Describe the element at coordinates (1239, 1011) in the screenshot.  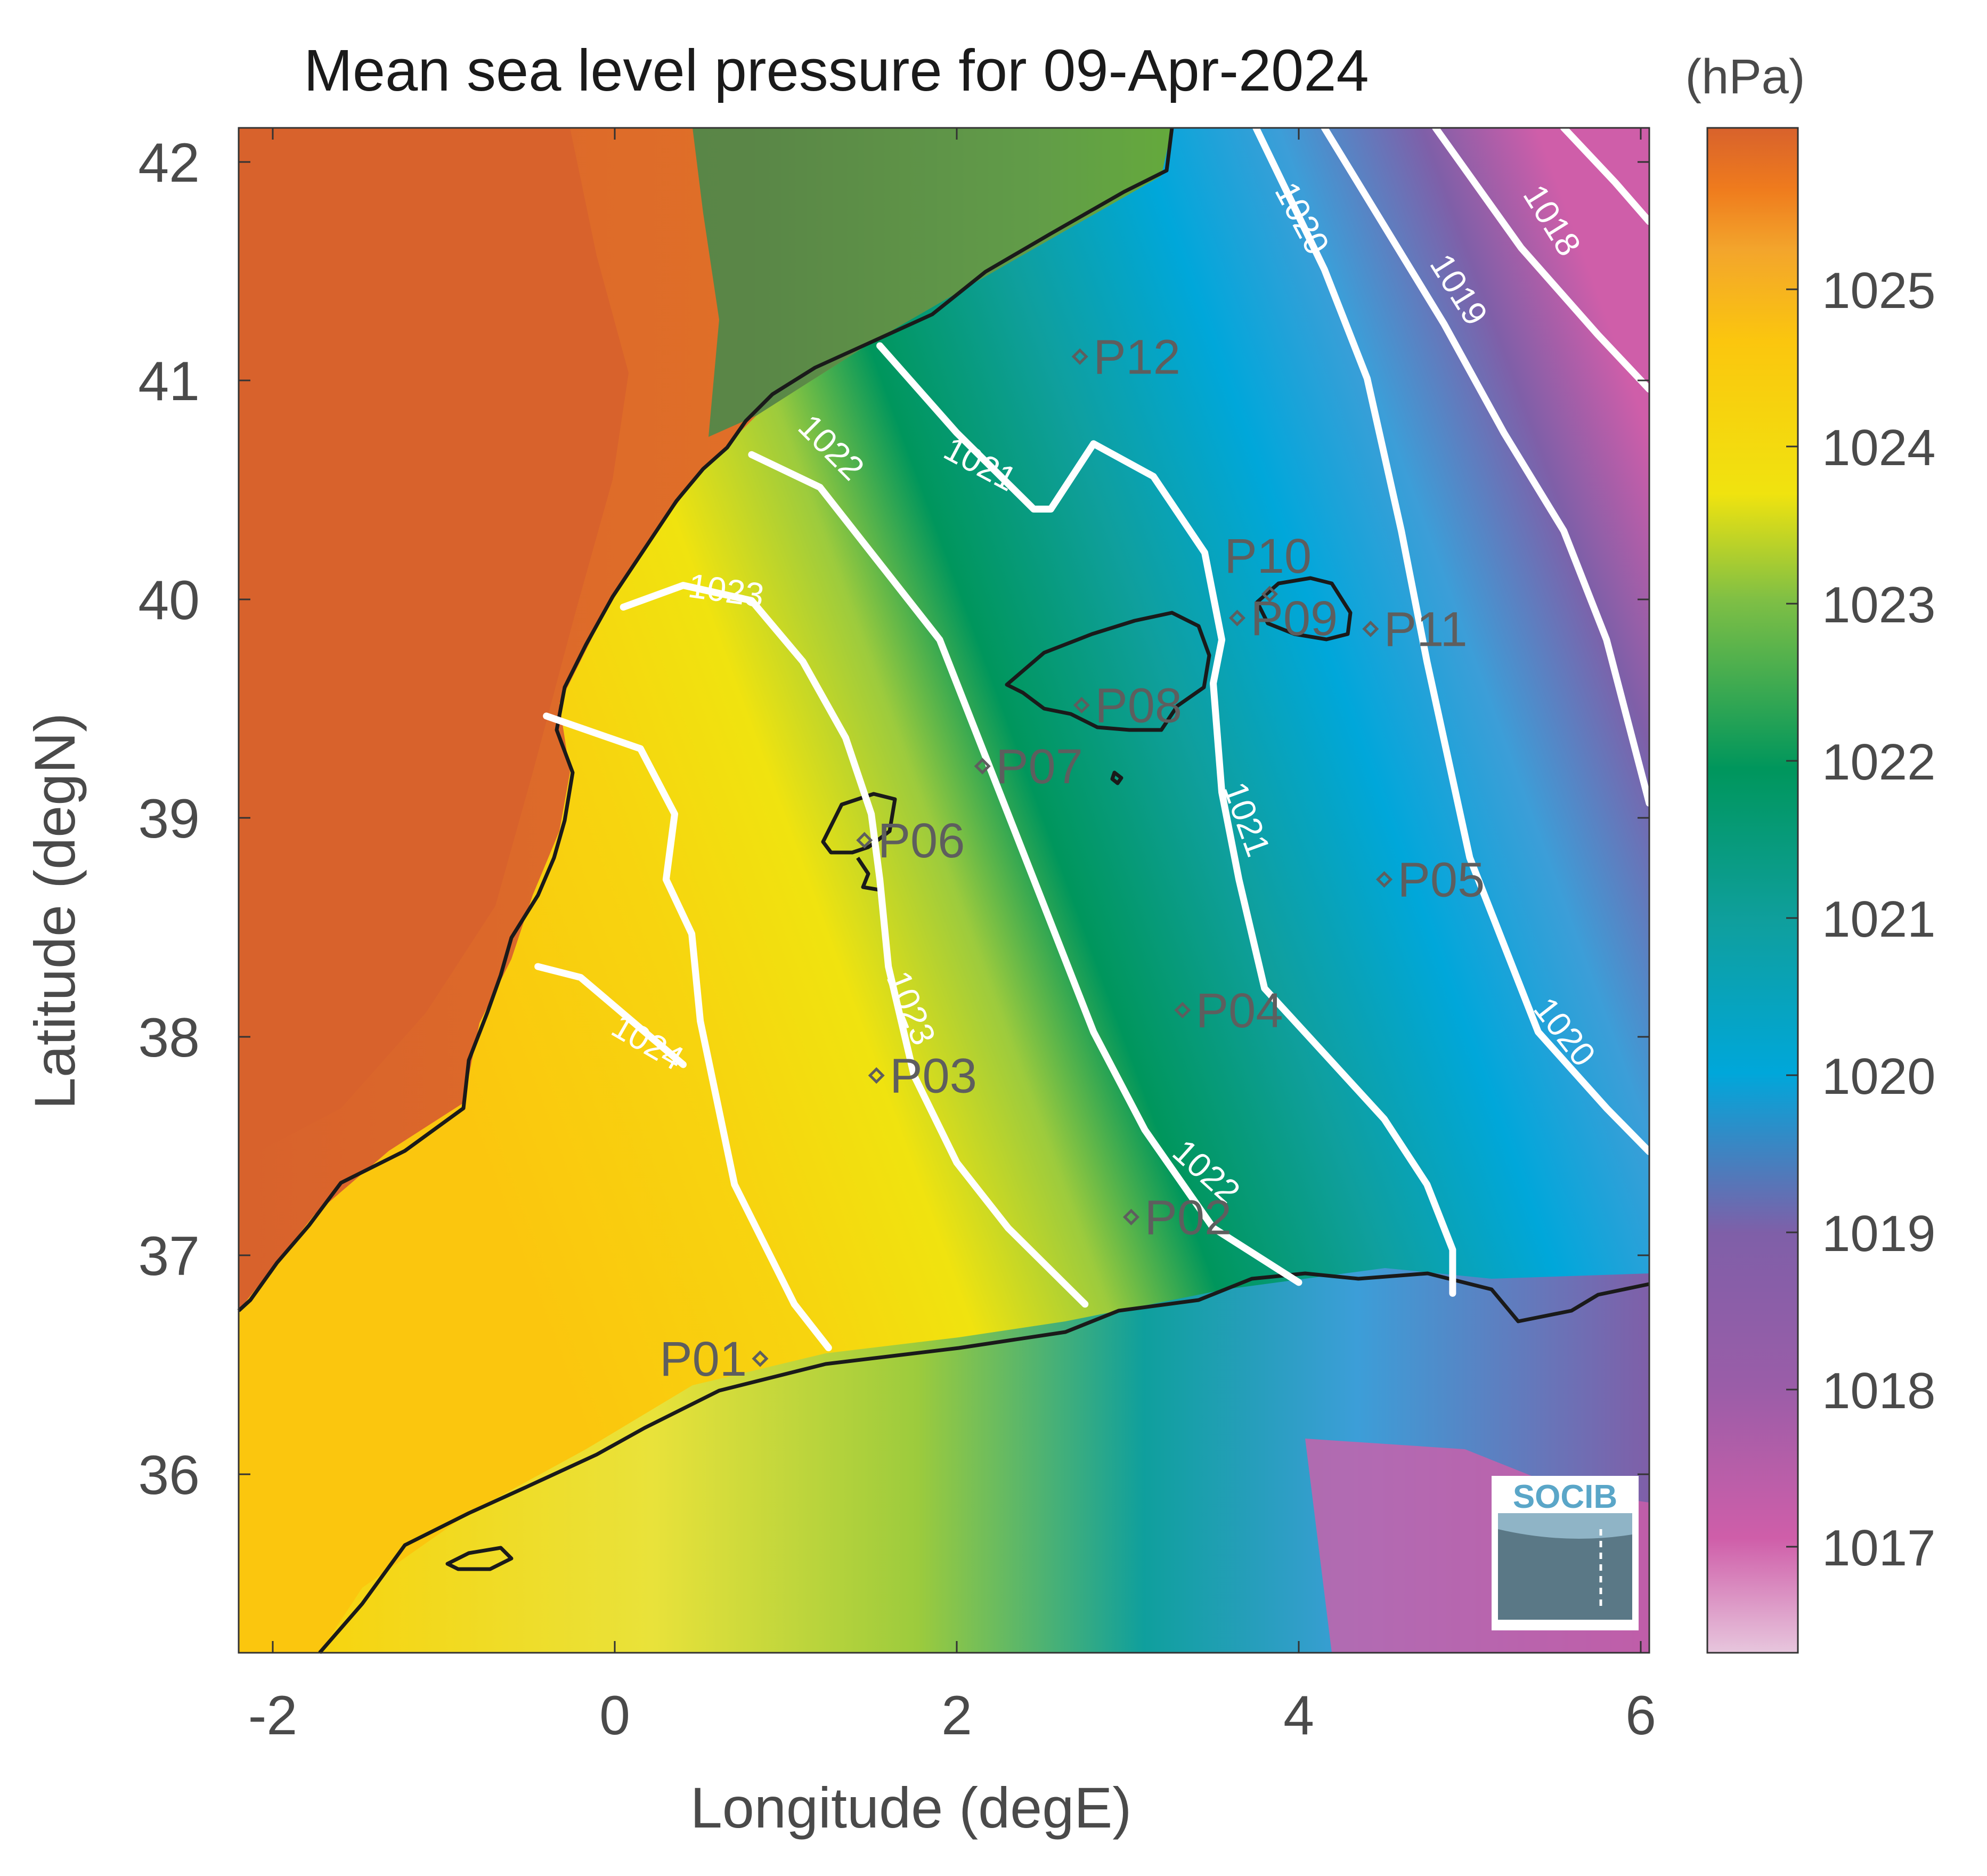
I see `station-label: P04` at that location.